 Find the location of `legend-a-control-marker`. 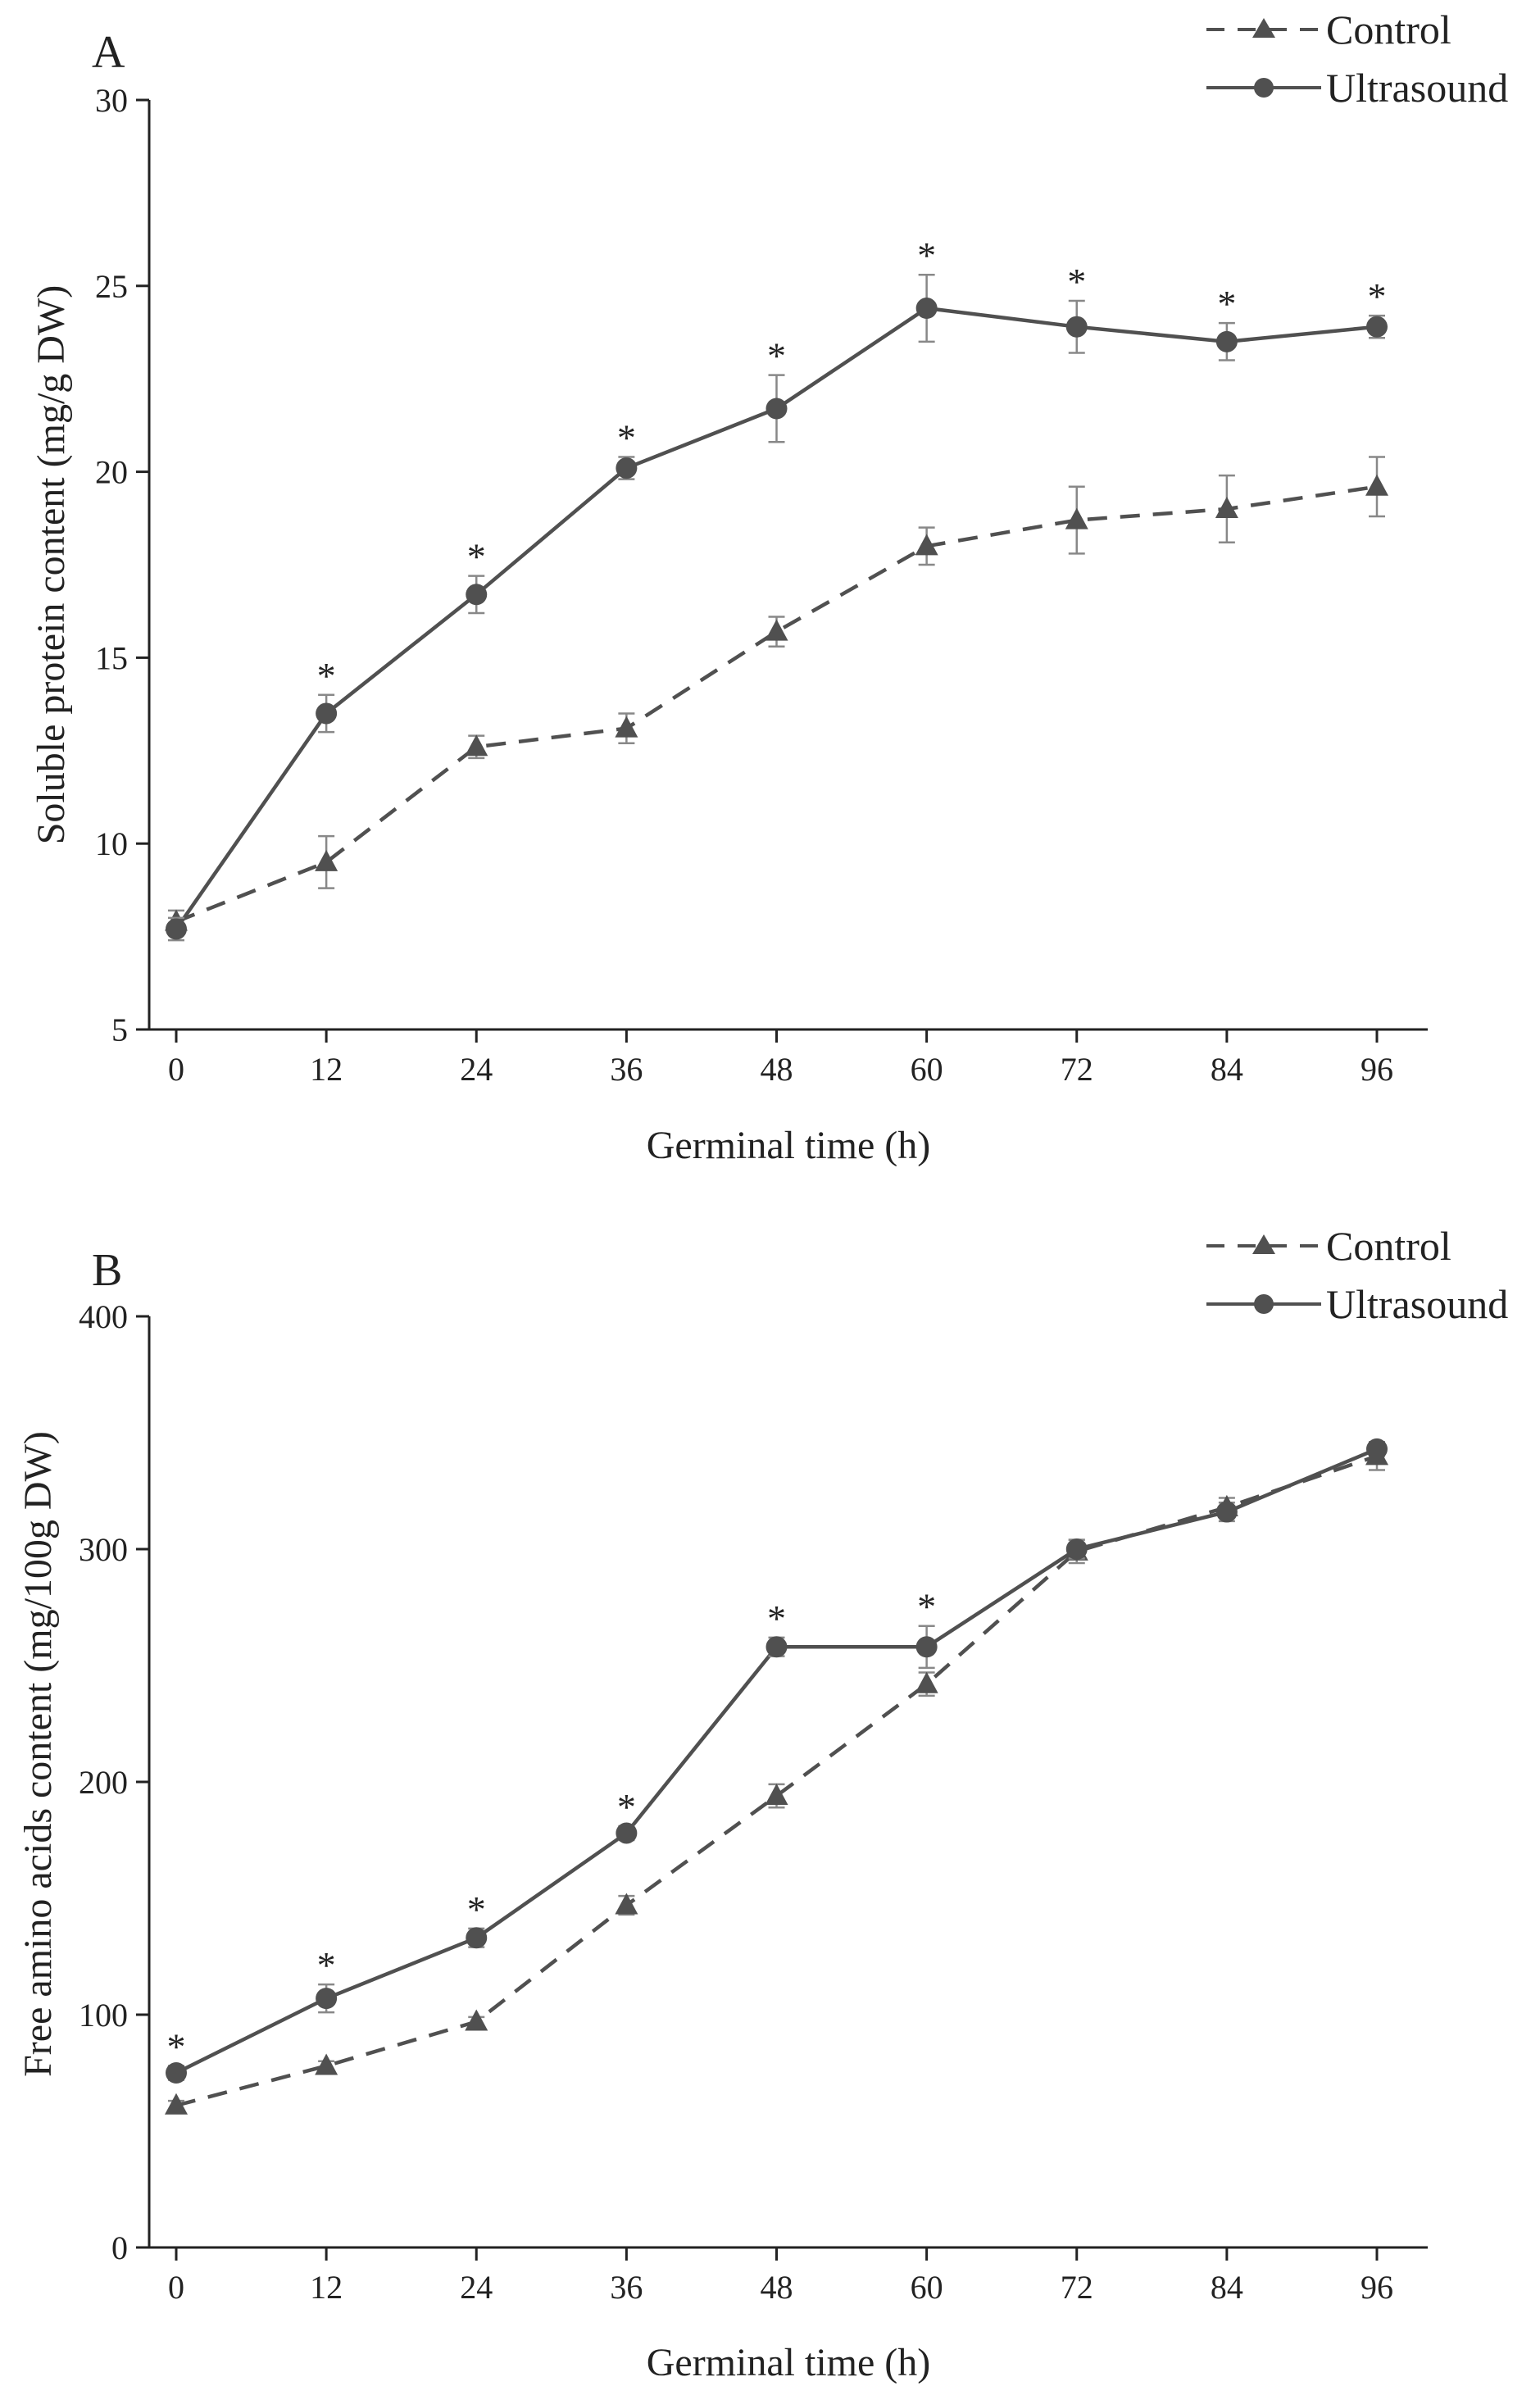

legend-a-control-marker is located at coordinates (1263, 28).